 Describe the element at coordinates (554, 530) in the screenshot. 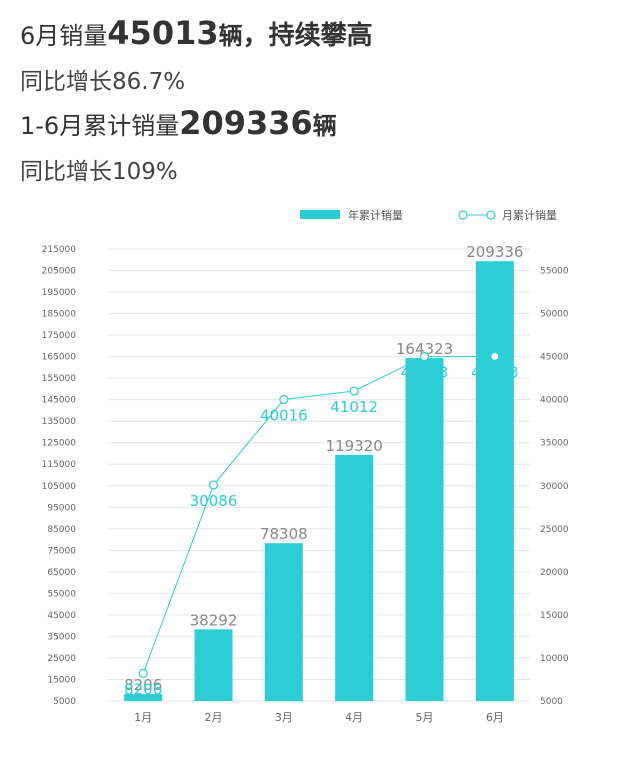

I see `right-tick-label: 25000` at that location.